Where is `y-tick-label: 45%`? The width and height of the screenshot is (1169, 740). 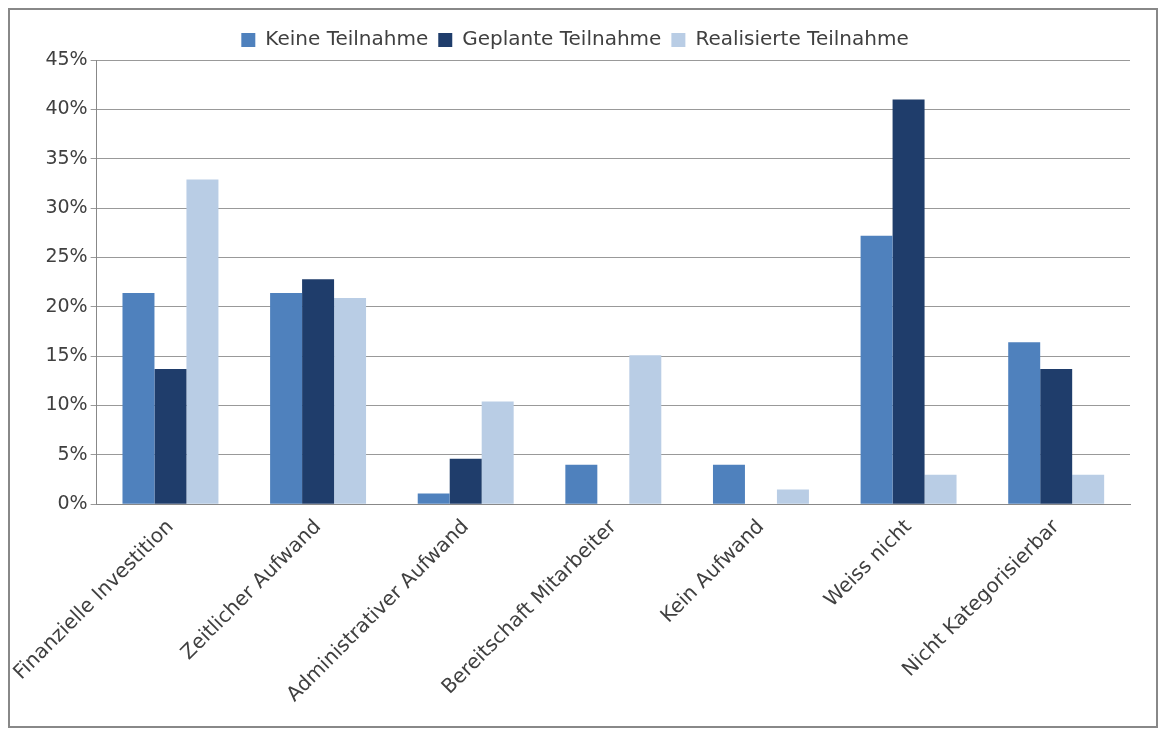
y-tick-label: 45% is located at coordinates (66, 57).